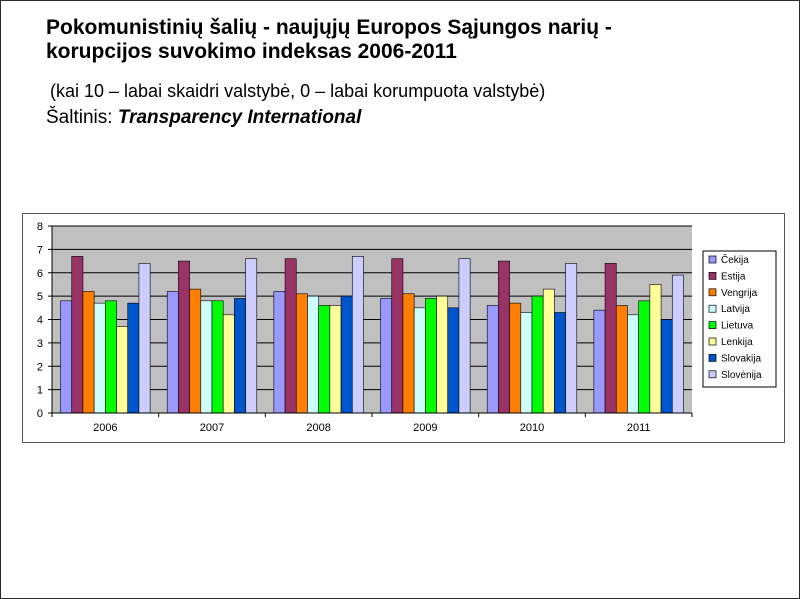 The width and height of the screenshot is (800, 599). Describe the element at coordinates (40, 414) in the screenshot. I see `y-tick-label: 0` at that location.